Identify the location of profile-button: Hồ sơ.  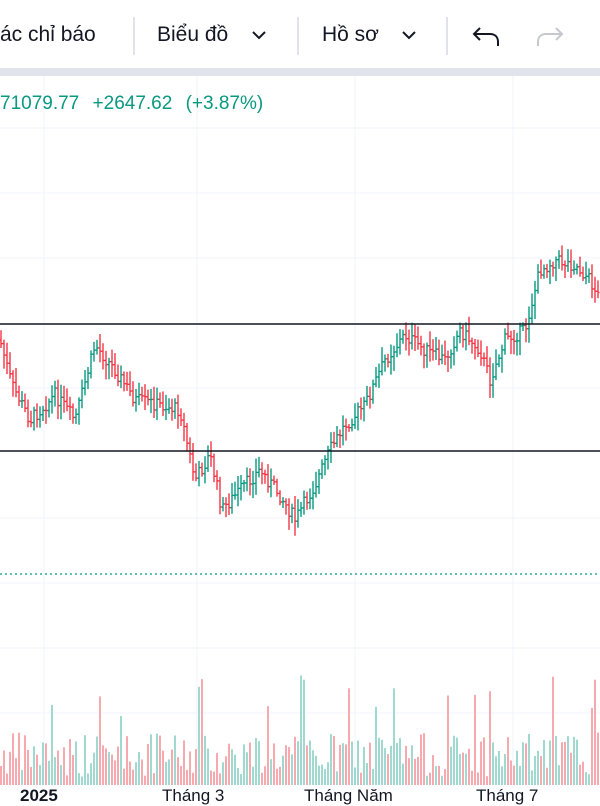
(350, 34).